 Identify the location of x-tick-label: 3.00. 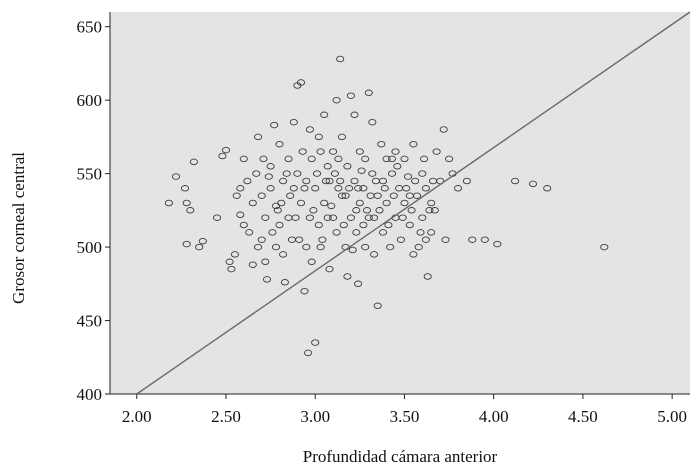
(315, 416).